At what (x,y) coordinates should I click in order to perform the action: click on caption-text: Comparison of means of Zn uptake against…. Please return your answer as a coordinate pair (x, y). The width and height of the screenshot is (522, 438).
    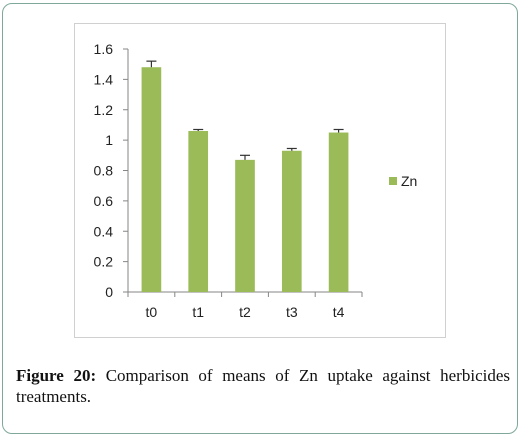
    Looking at the image, I should click on (263, 386).